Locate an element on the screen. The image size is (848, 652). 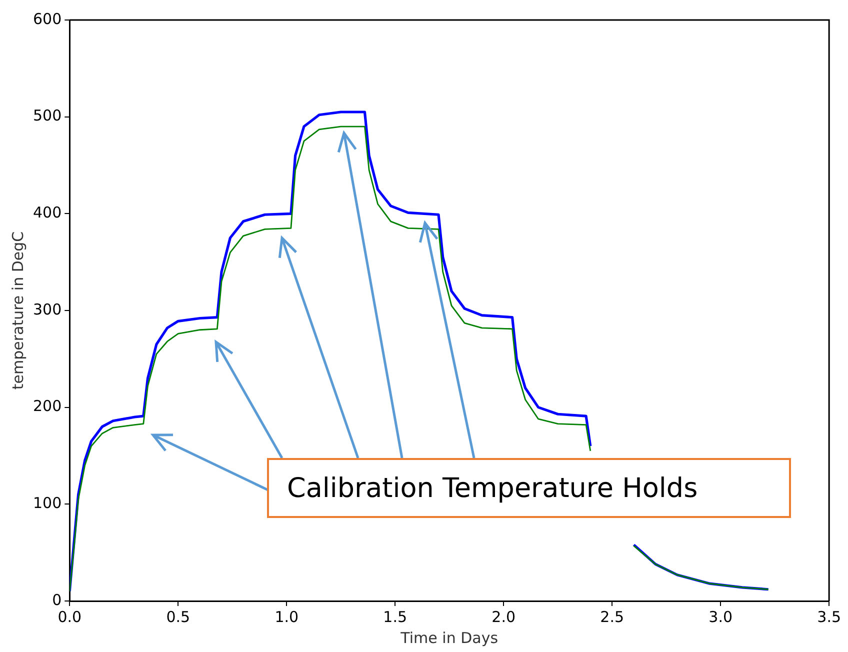
y-tick-label: 500 is located at coordinates (47, 115).